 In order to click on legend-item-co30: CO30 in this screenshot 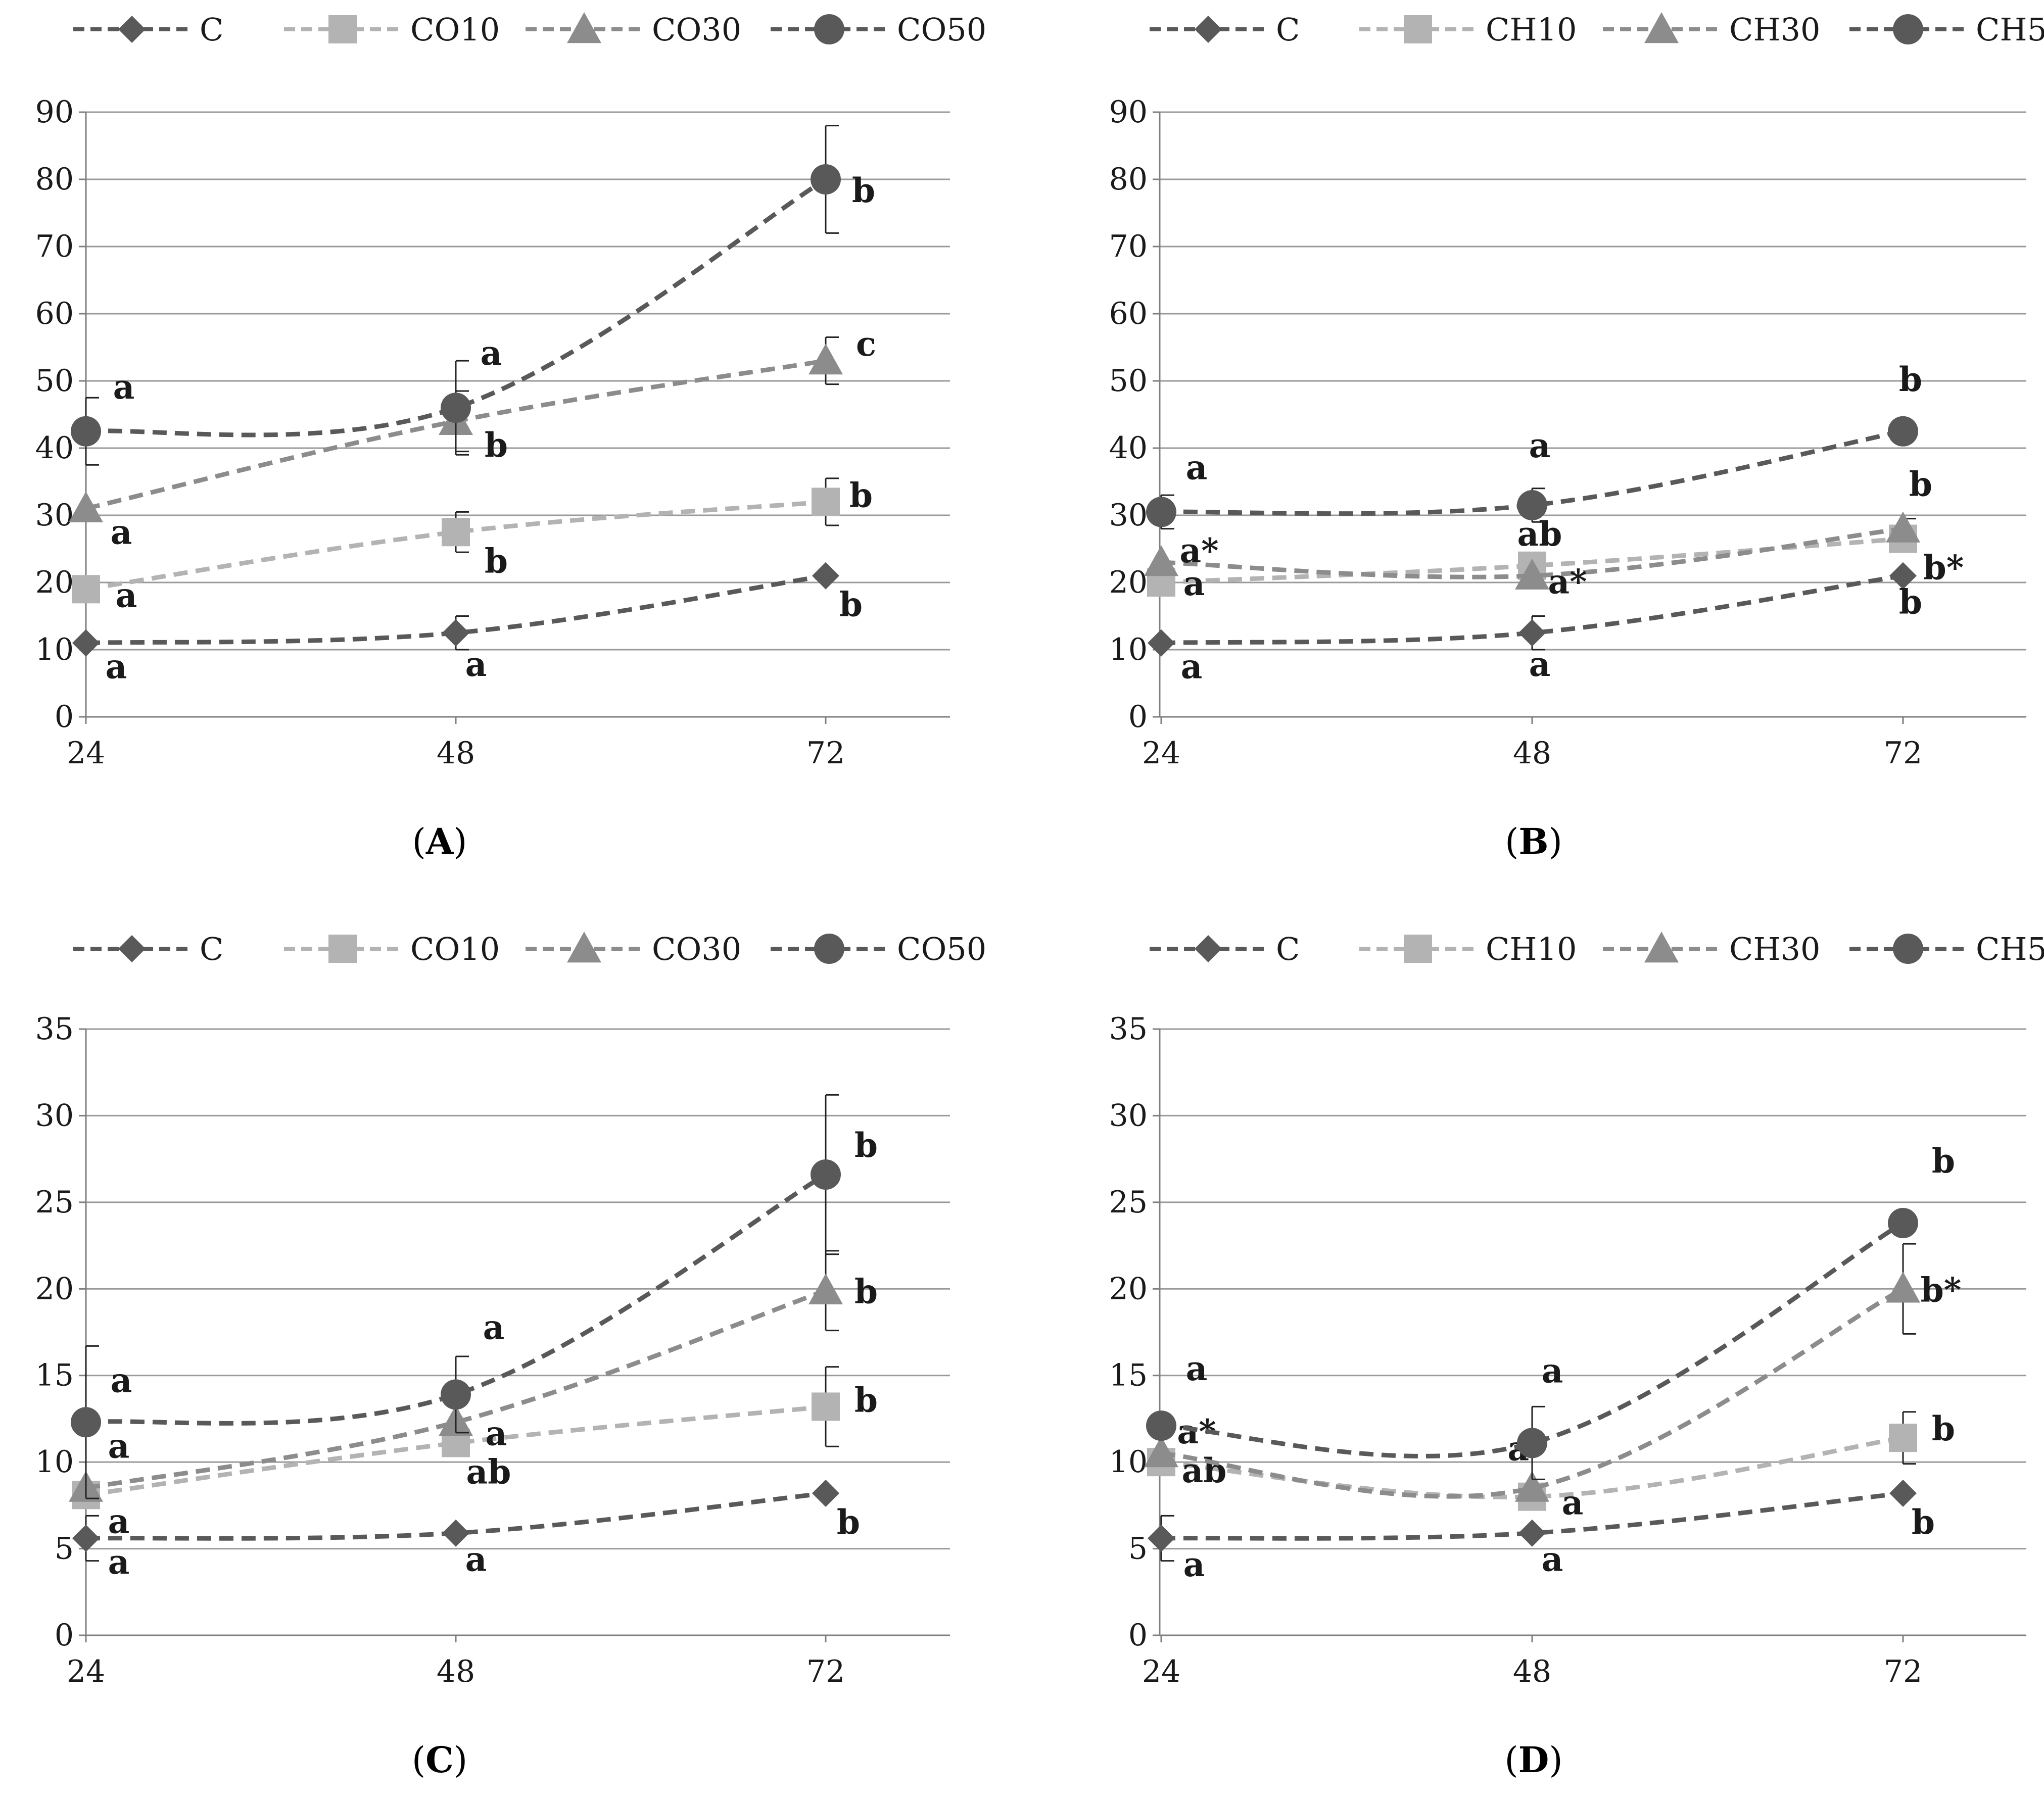, I will do `click(633, 29)`.